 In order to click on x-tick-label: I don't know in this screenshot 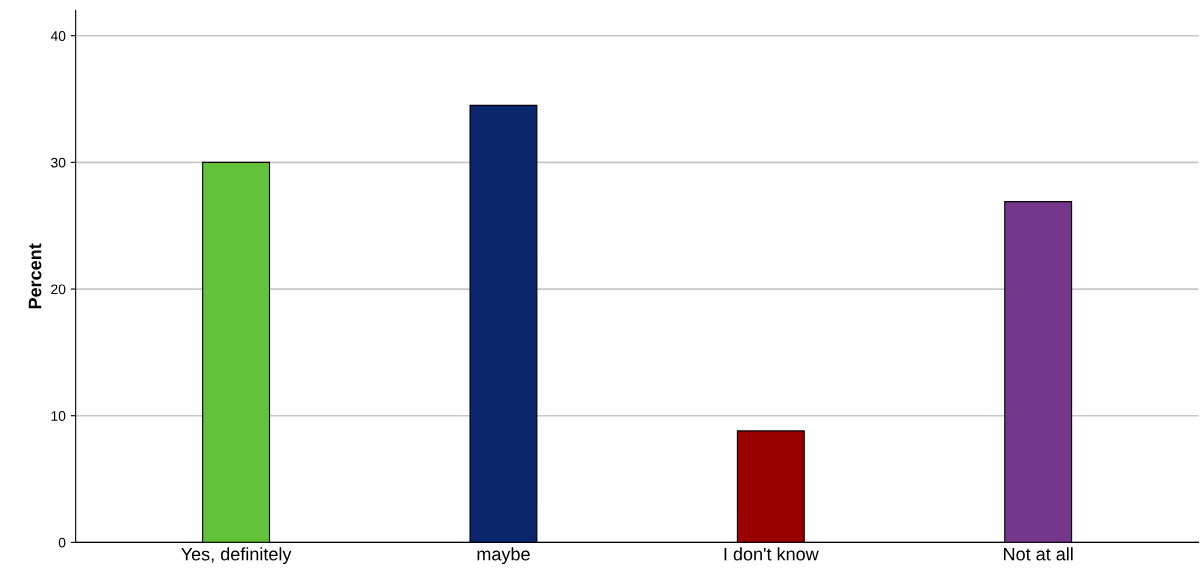, I will do `click(771, 554)`.